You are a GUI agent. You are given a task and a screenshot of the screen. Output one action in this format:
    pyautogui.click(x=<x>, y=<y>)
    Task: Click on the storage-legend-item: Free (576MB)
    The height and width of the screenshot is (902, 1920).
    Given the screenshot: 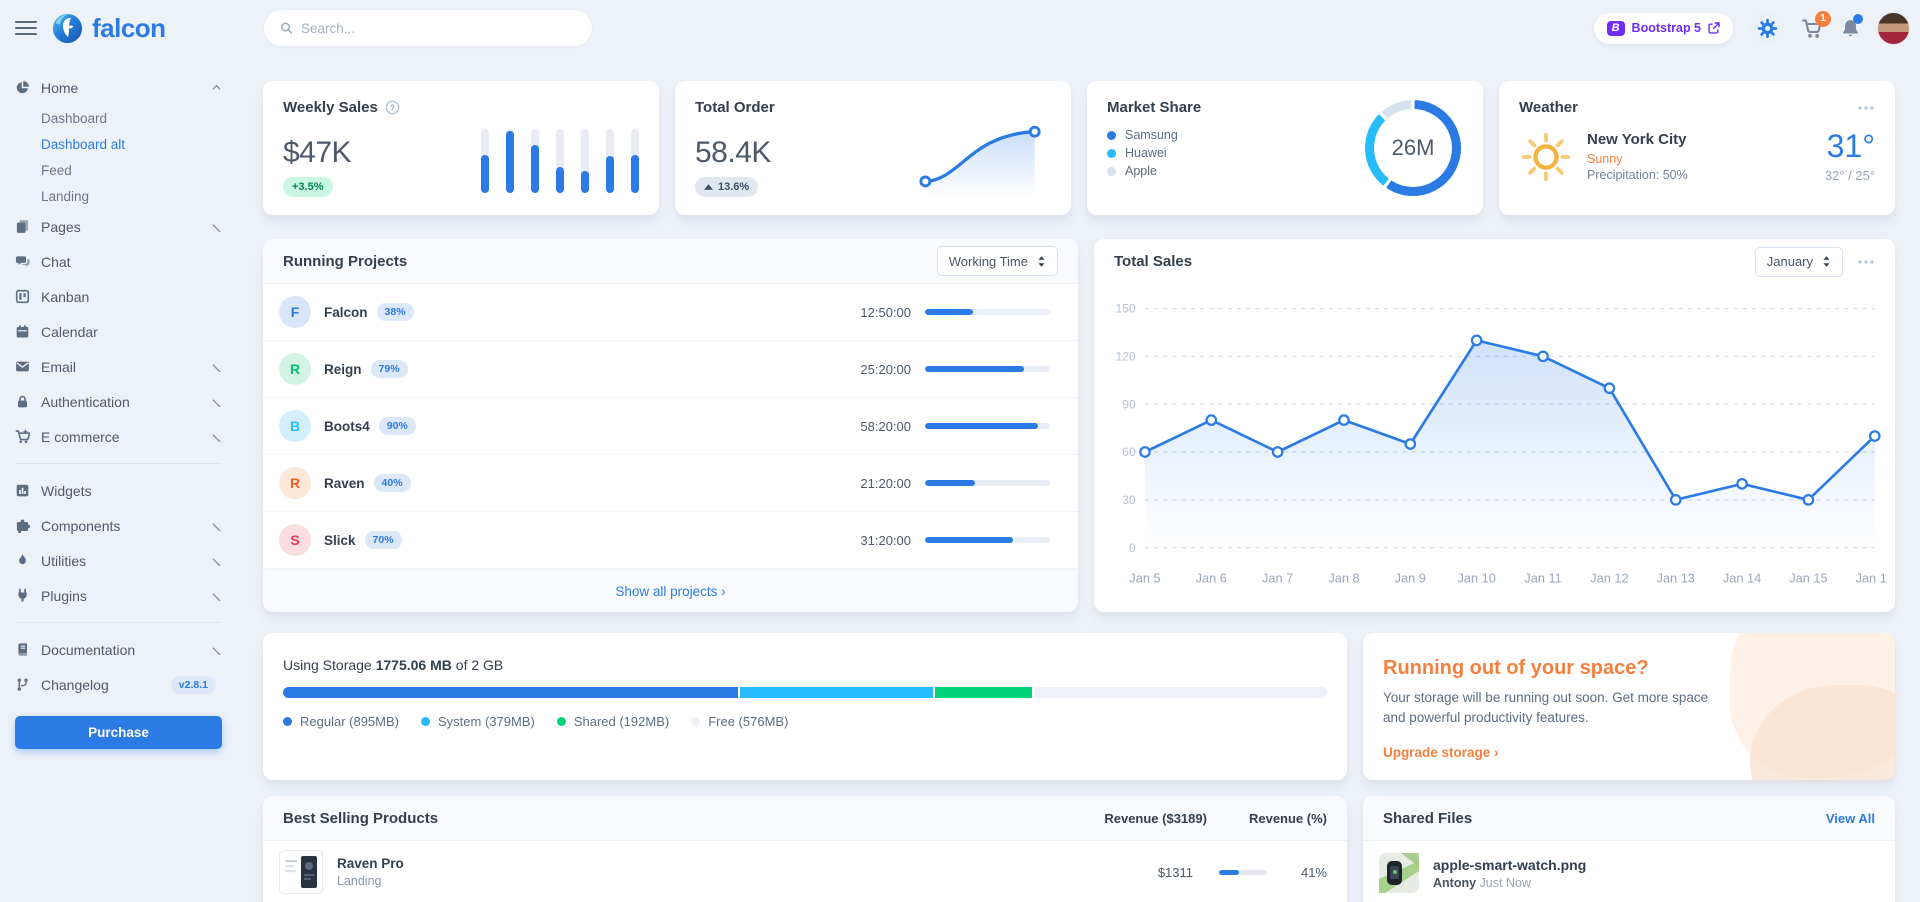 What is the action you would take?
    pyautogui.click(x=739, y=721)
    